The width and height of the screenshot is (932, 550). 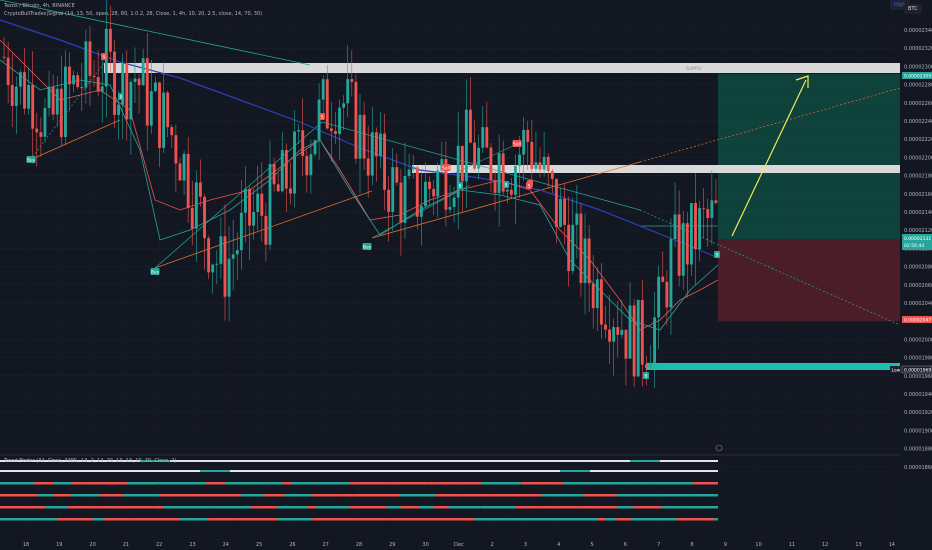 What do you see at coordinates (913, 9) in the screenshot?
I see `currency-badge: BTC` at bounding box center [913, 9].